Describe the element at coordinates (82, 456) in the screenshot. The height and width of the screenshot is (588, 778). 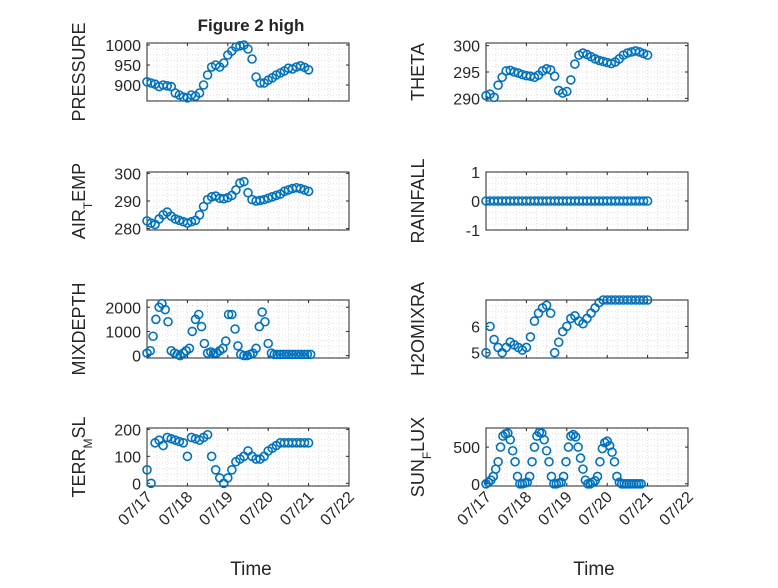
I see `y-axis-label: TERRMSL` at that location.